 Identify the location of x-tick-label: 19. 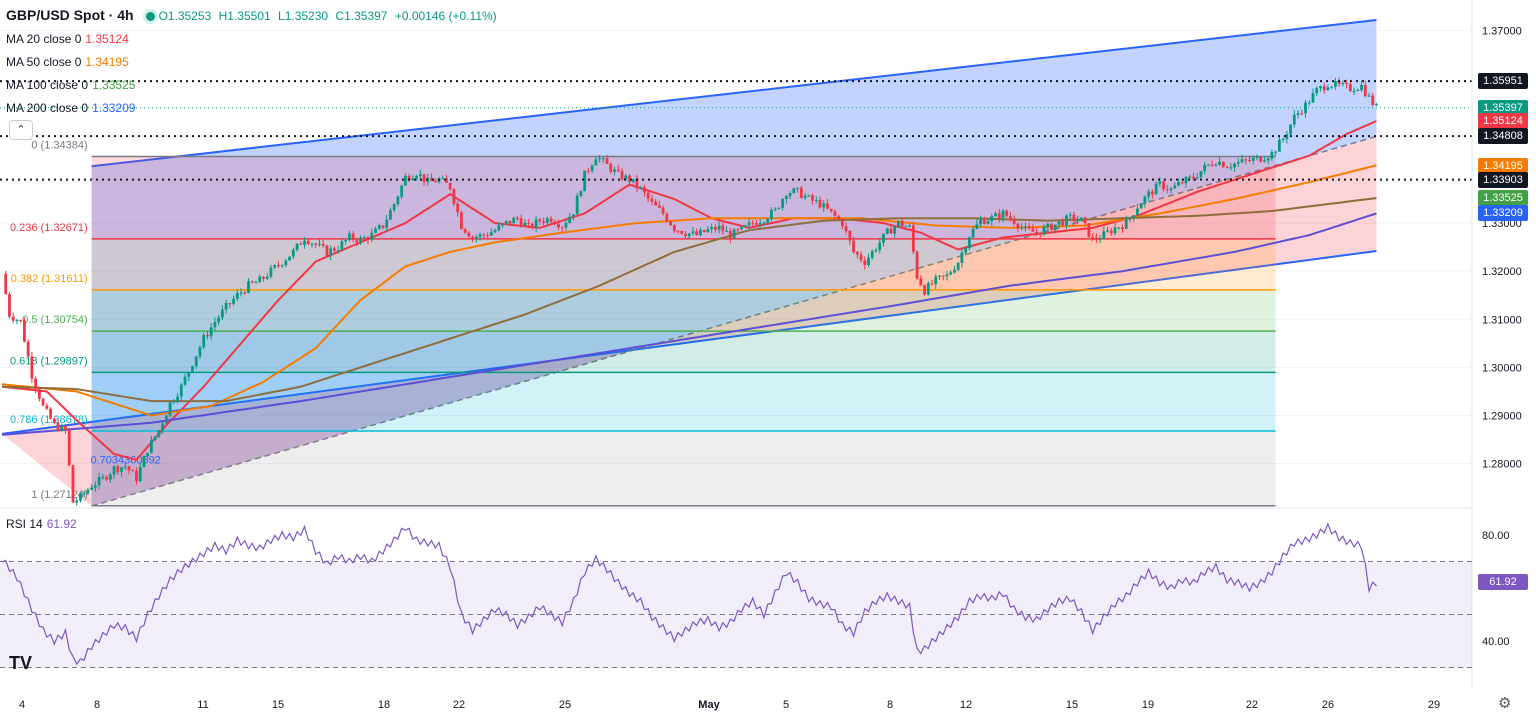
(1148, 705).